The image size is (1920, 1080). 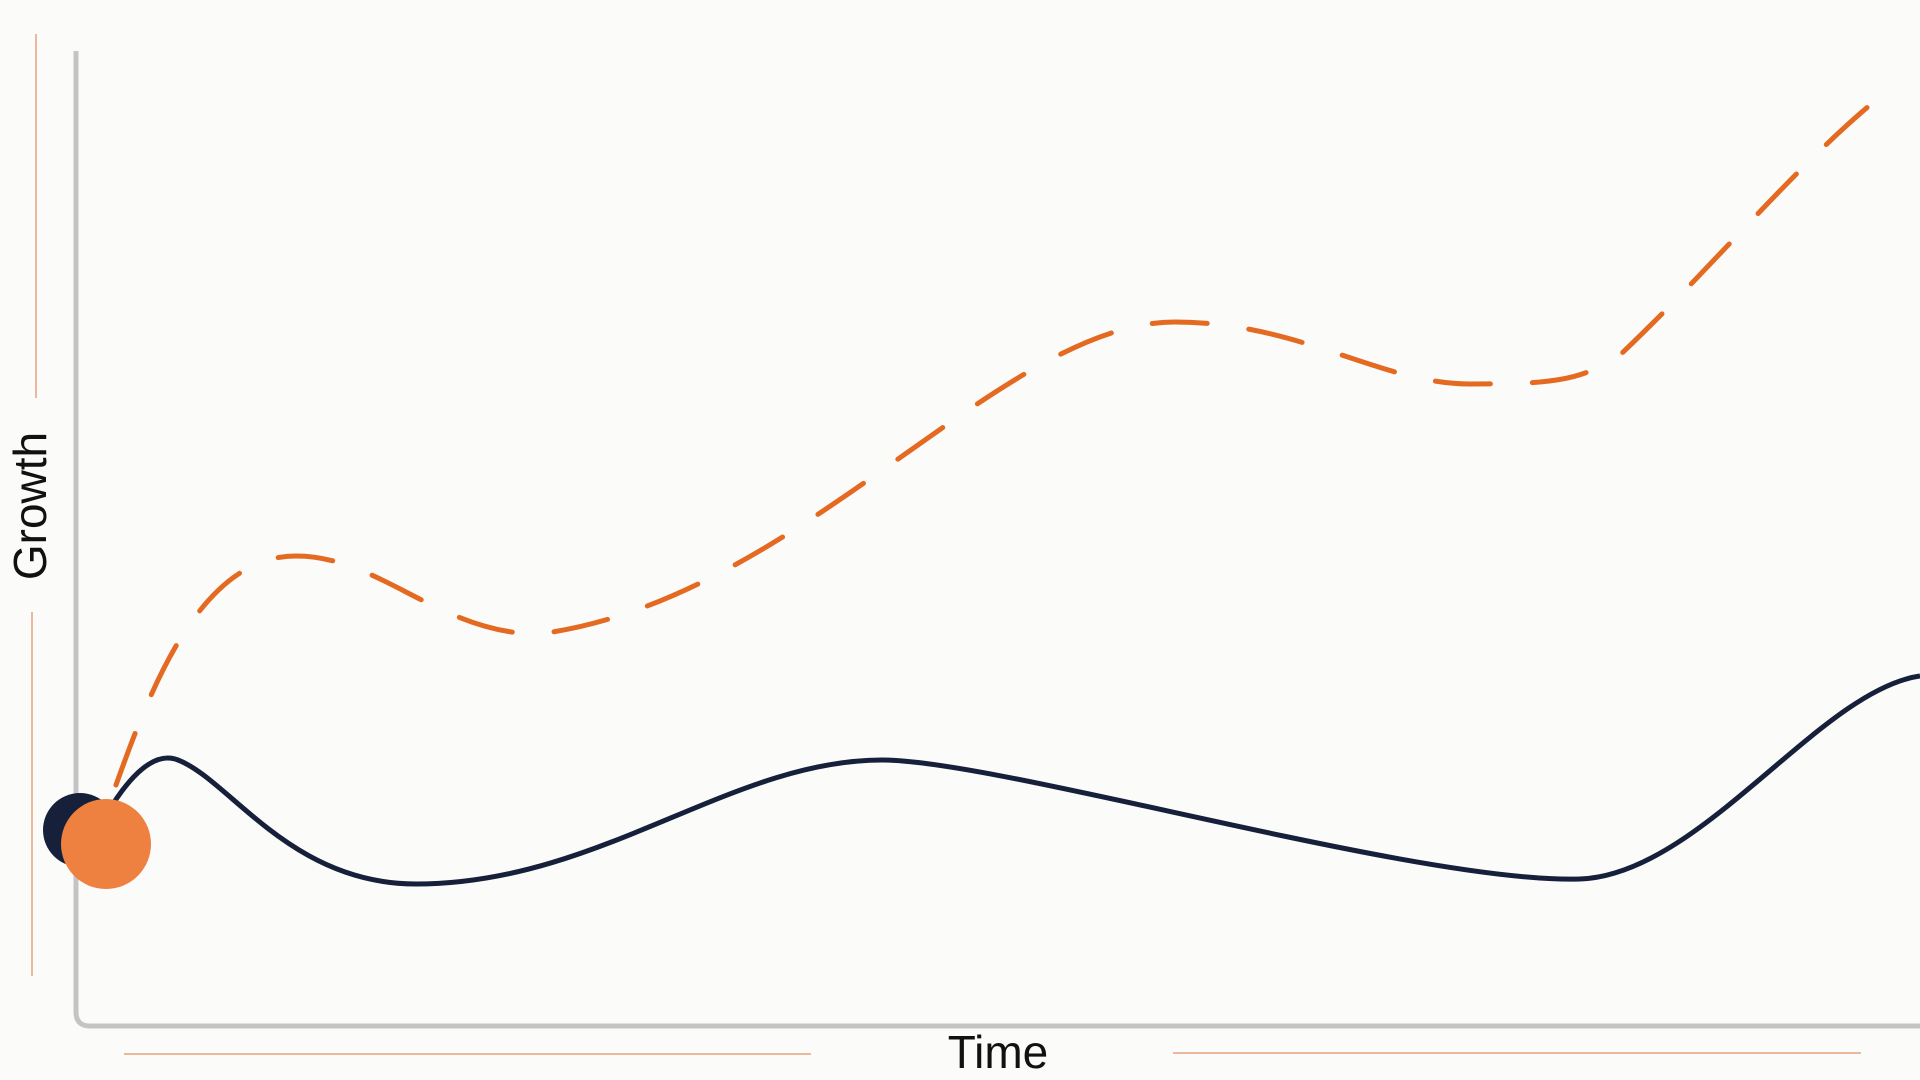 I want to click on start-marker, so click(x=106, y=844).